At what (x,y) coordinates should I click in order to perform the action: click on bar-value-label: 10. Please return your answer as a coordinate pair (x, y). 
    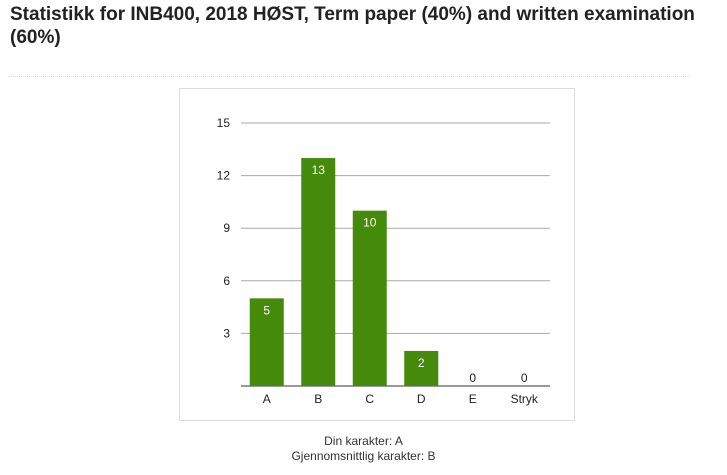
    Looking at the image, I should click on (370, 223).